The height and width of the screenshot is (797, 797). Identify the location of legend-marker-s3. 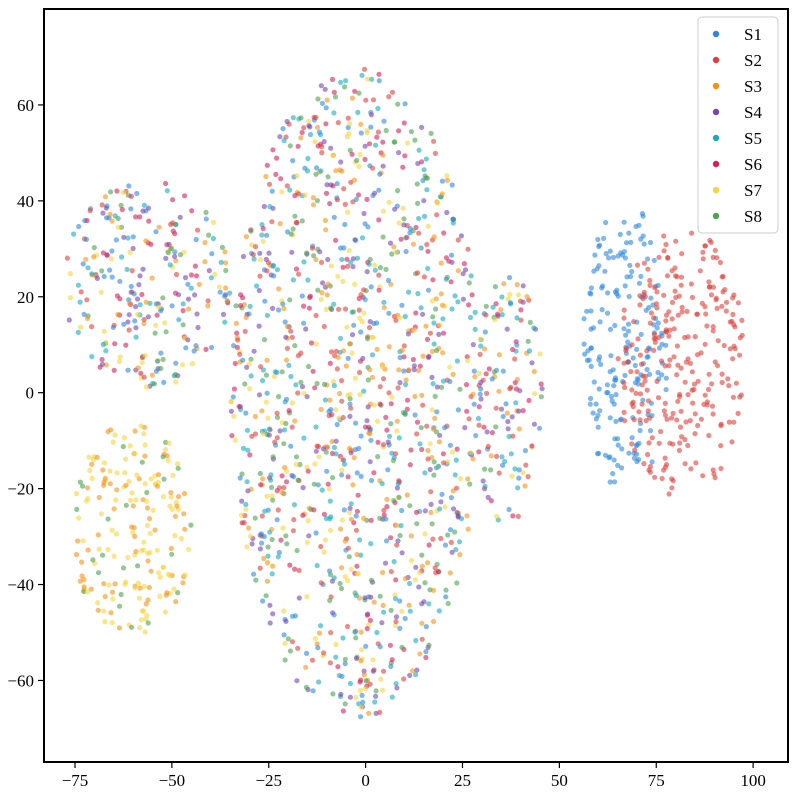
(716, 86).